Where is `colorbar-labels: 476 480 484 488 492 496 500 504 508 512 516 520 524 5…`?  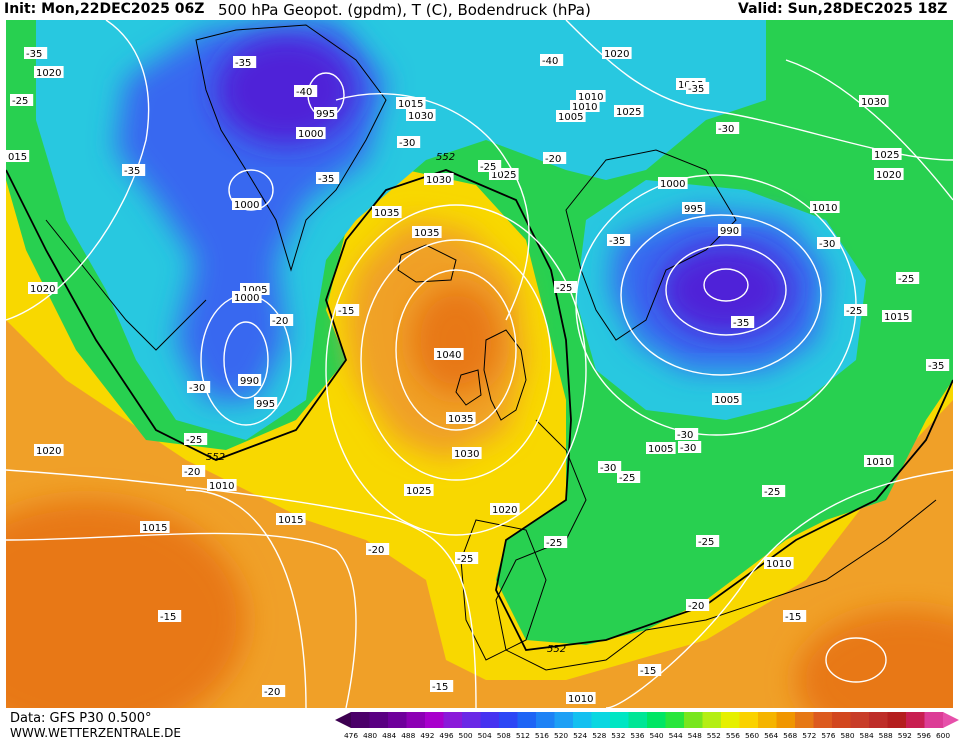
colorbar-labels: 476 480 484 488 492 496 500 504 508 512 516 520 524 5… is located at coordinates (647, 735).